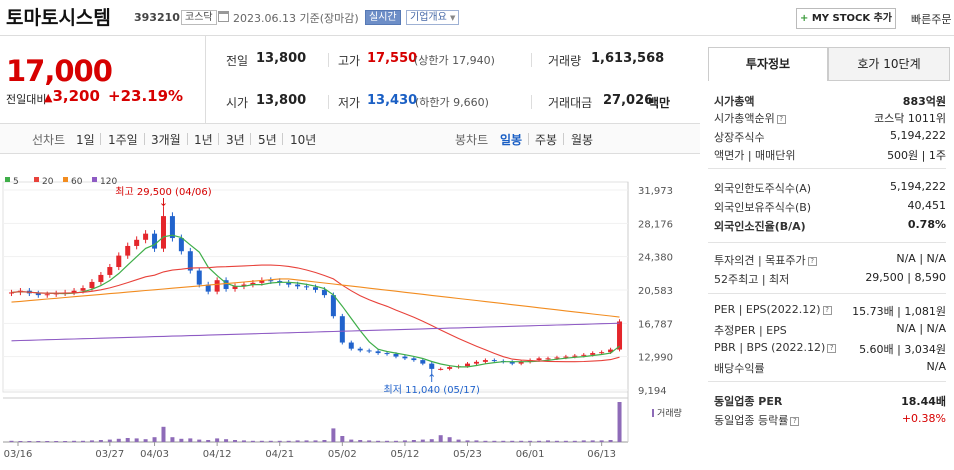 The width and height of the screenshot is (954, 470). Describe the element at coordinates (433, 17) in the screenshot. I see `company-overview-dropdown: 기업개요 ▼` at that location.